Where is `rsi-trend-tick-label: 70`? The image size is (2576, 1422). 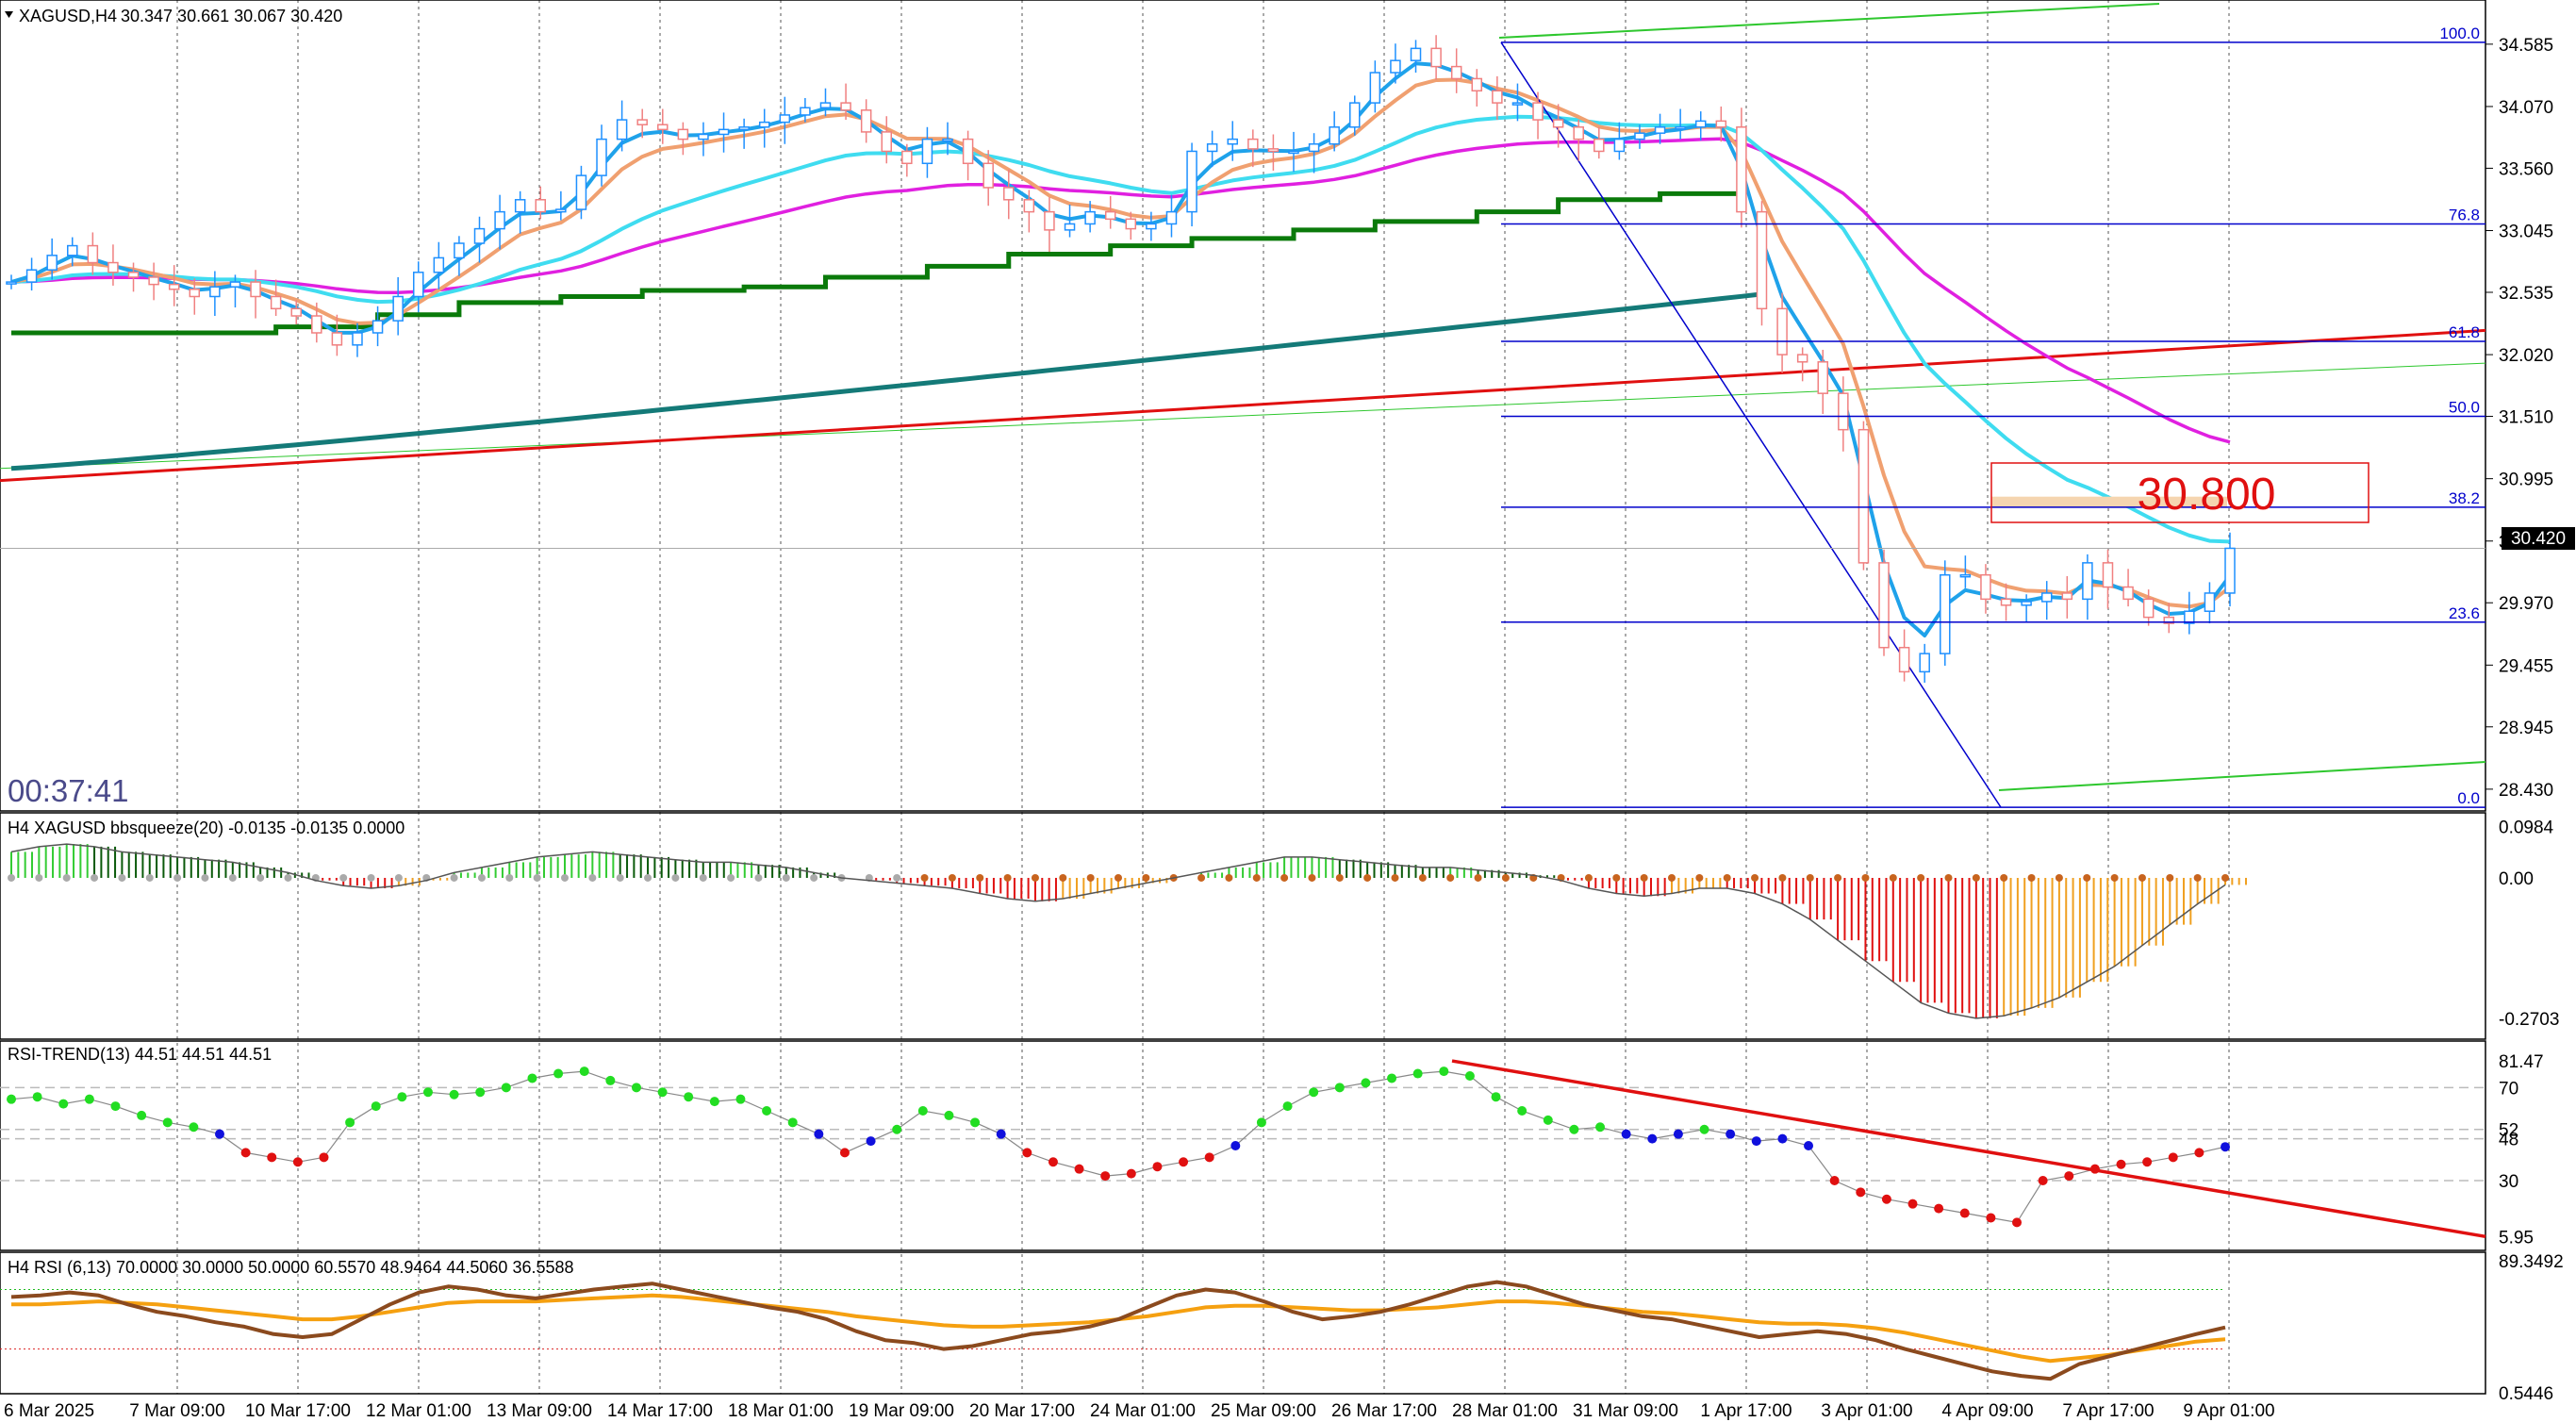 rsi-trend-tick-label: 70 is located at coordinates (2508, 1089).